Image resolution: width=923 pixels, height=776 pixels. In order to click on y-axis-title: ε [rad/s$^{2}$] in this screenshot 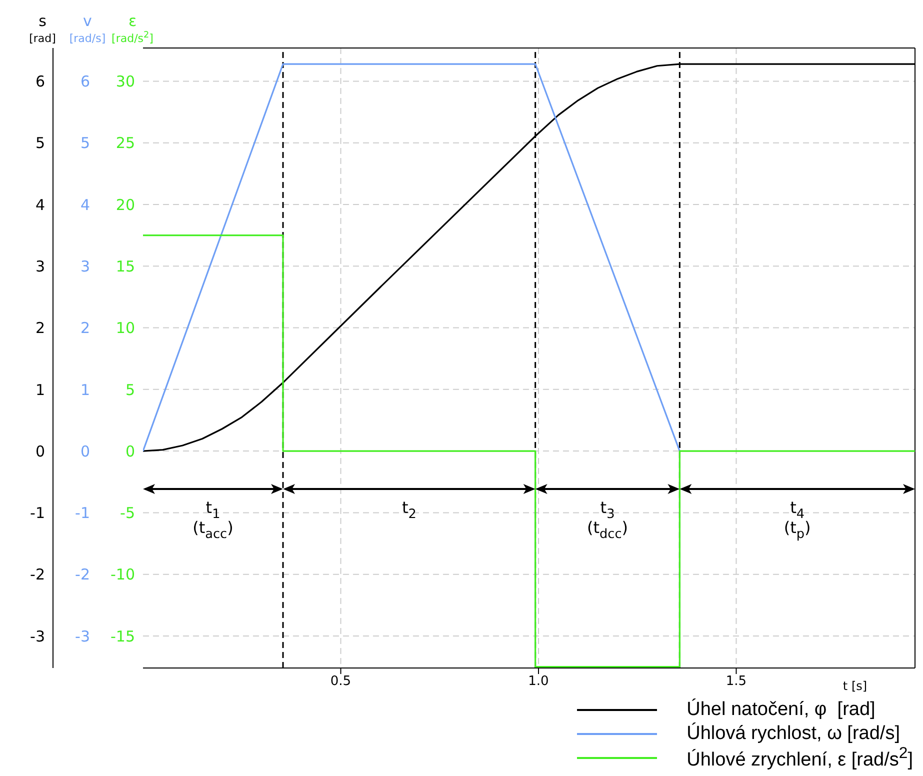, I will do `click(133, 28)`.